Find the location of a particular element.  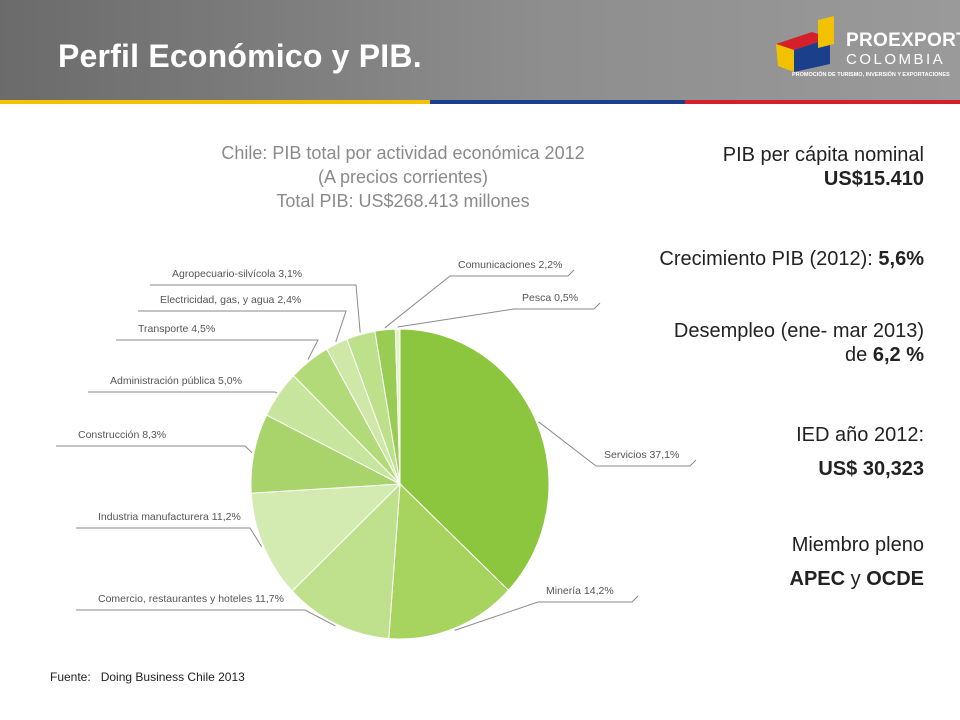

gdp-per-capita-label: PIB per cápita nominal is located at coordinates (823, 155).